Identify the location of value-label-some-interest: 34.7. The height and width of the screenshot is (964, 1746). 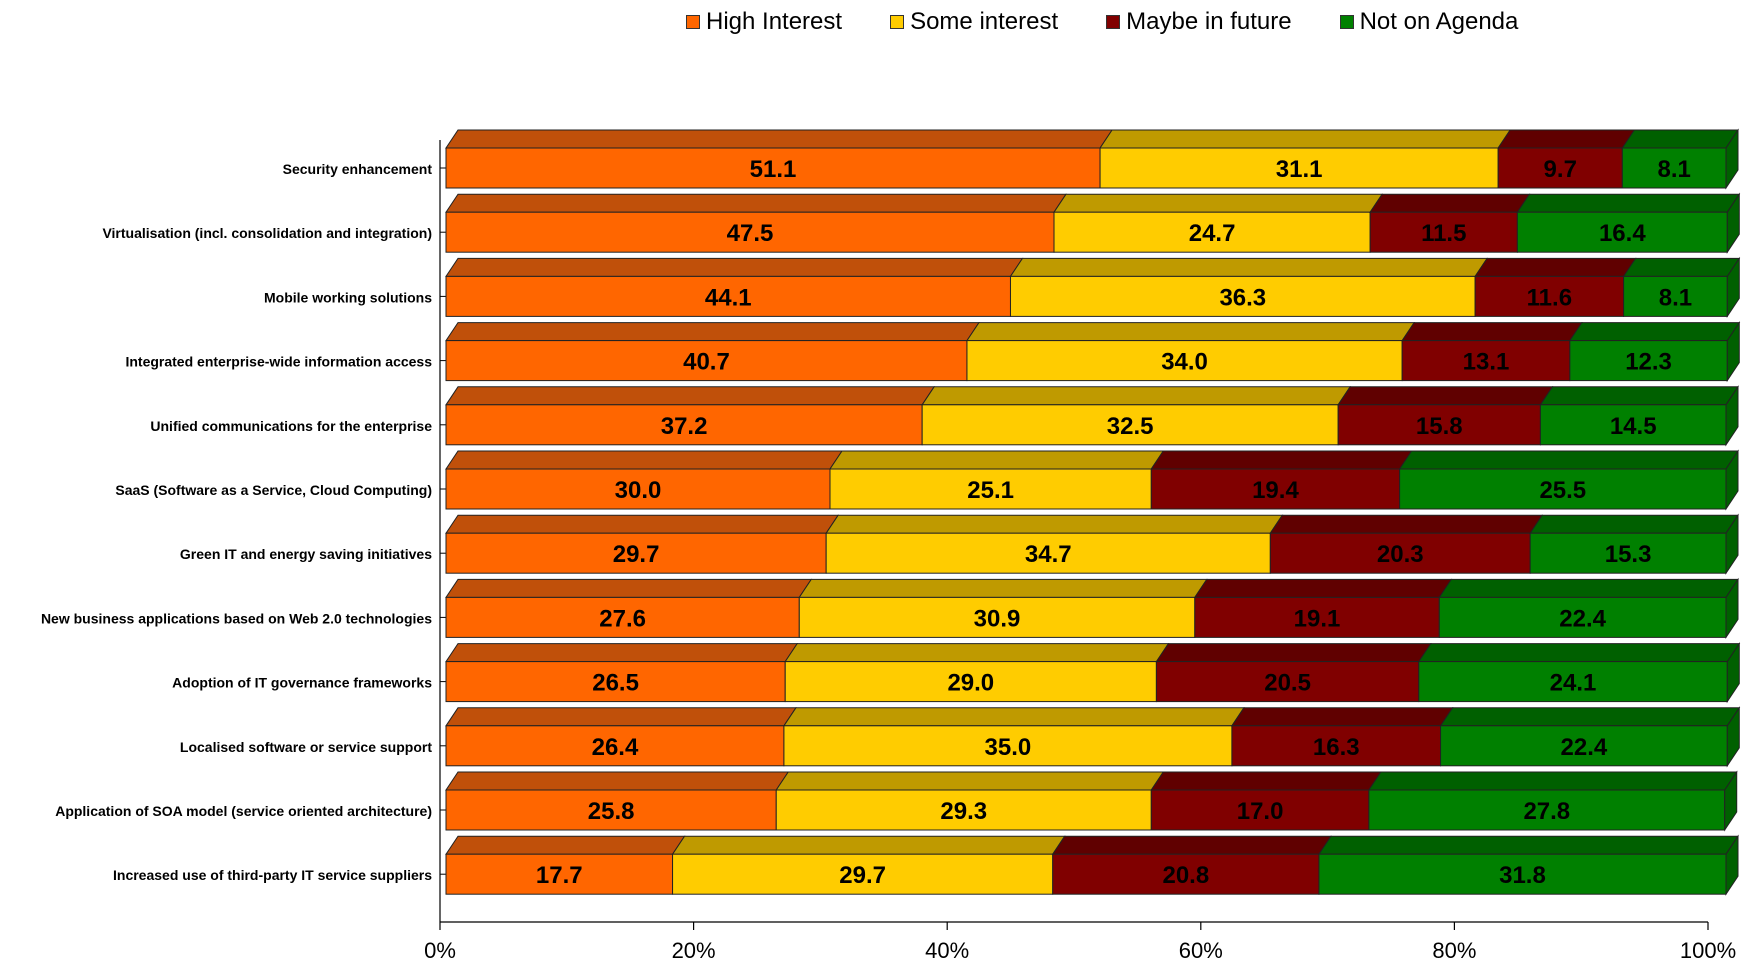
(1048, 554).